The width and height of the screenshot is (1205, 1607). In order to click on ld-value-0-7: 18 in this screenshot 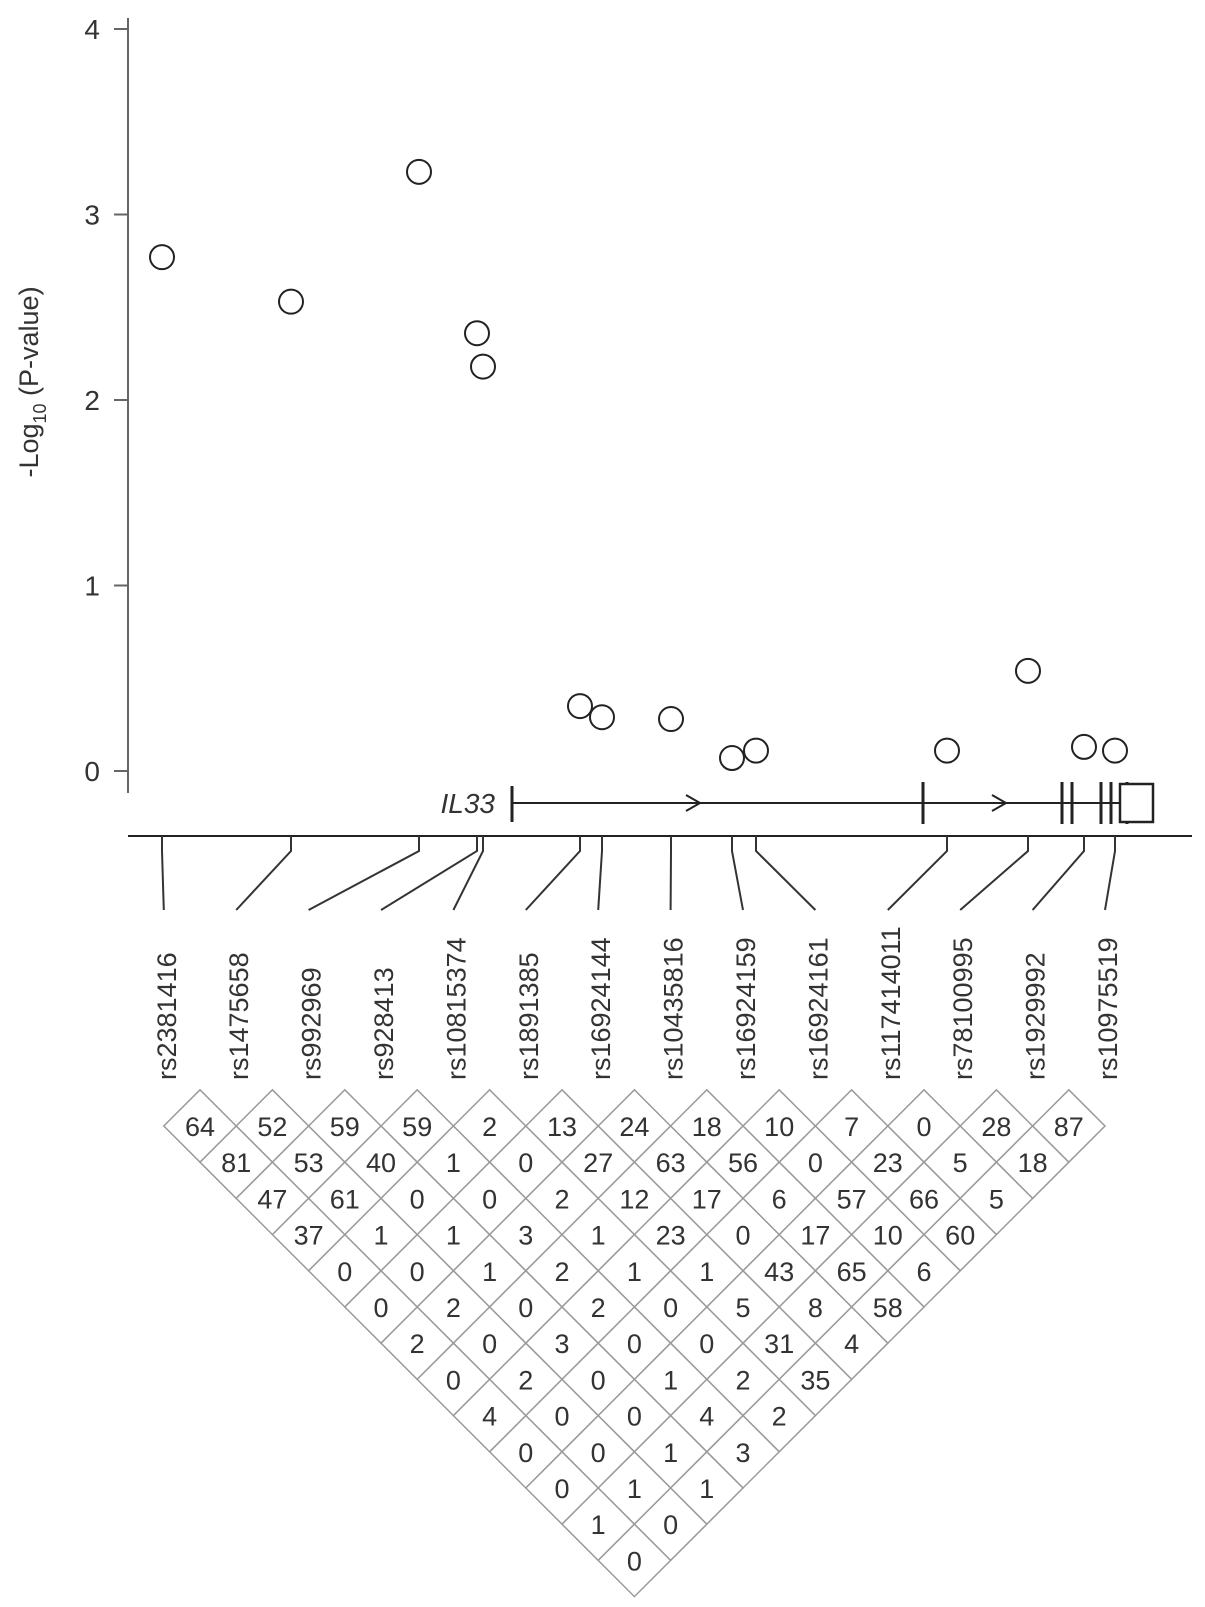, I will do `click(707, 1127)`.